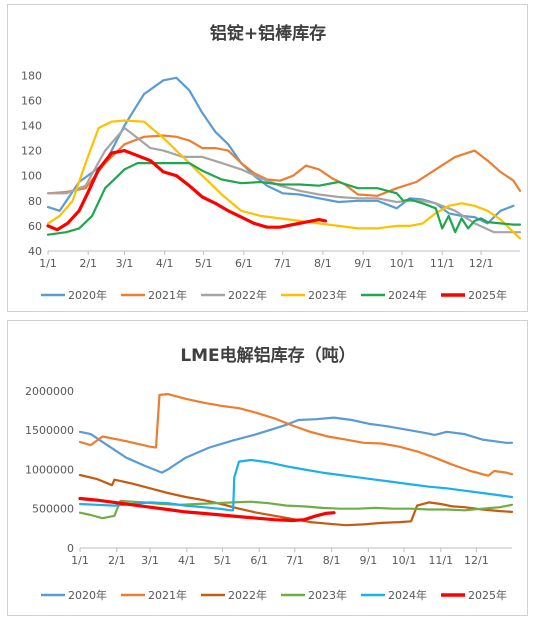  What do you see at coordinates (35, 251) in the screenshot?
I see `y-tick-label: 40` at bounding box center [35, 251].